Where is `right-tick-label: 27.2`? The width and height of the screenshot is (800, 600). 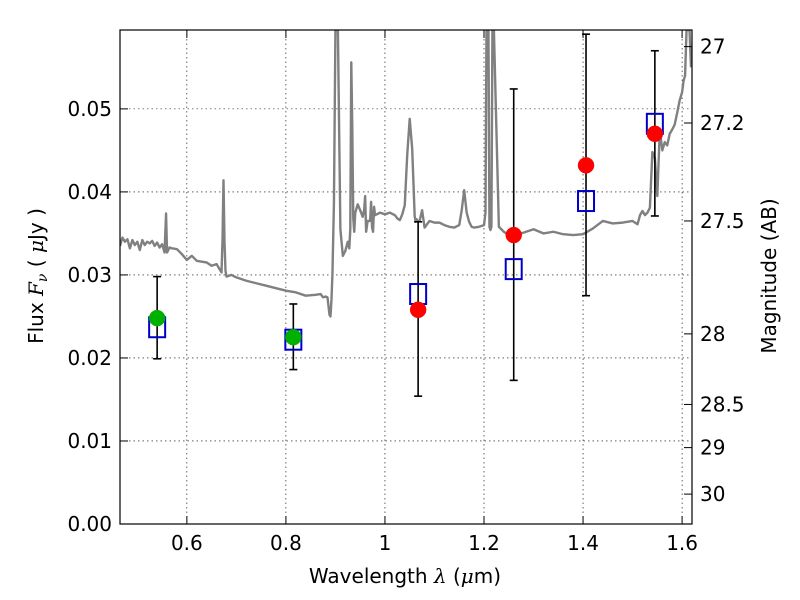 right-tick-label: 27.2 is located at coordinates (722, 123).